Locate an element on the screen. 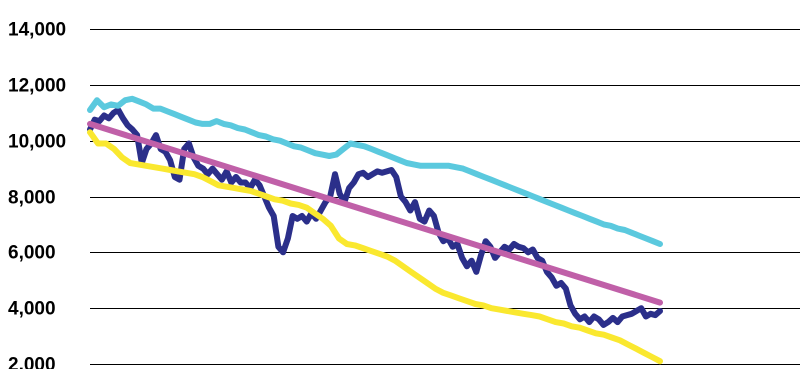  y-tick-label: 14,000 is located at coordinates (37, 30).